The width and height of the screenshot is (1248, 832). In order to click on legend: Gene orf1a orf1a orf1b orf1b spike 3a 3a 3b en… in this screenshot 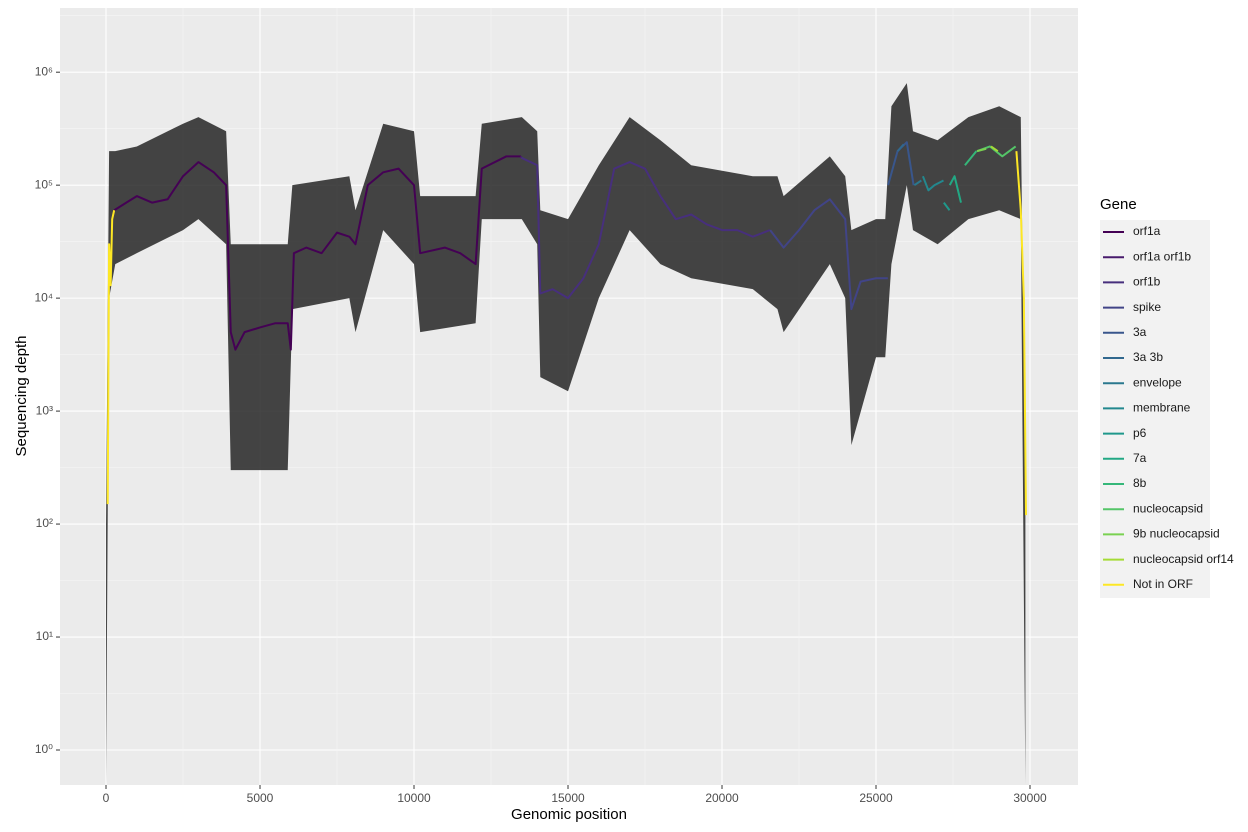, I will do `click(1167, 397)`.